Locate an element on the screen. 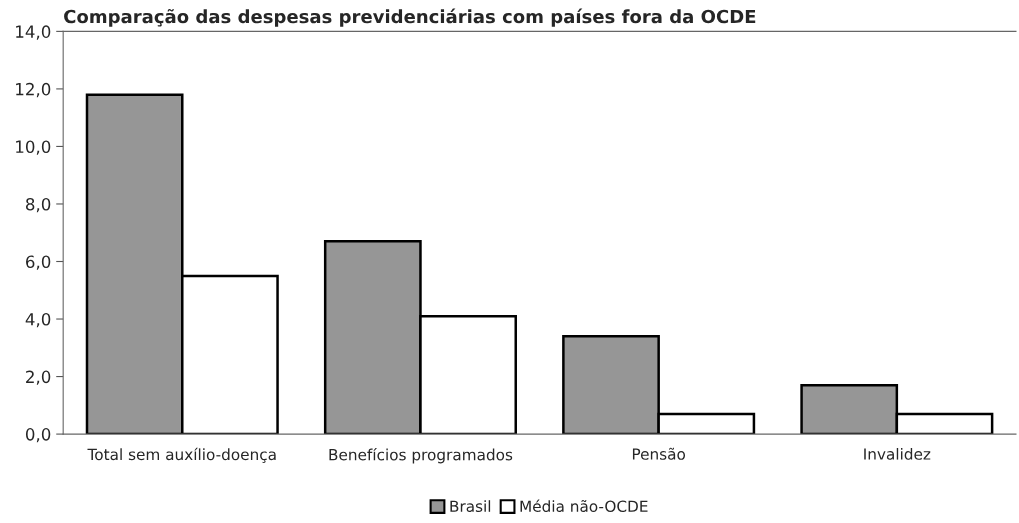 The width and height of the screenshot is (1019, 523). y-tick-label: 6,0 is located at coordinates (38, 262).